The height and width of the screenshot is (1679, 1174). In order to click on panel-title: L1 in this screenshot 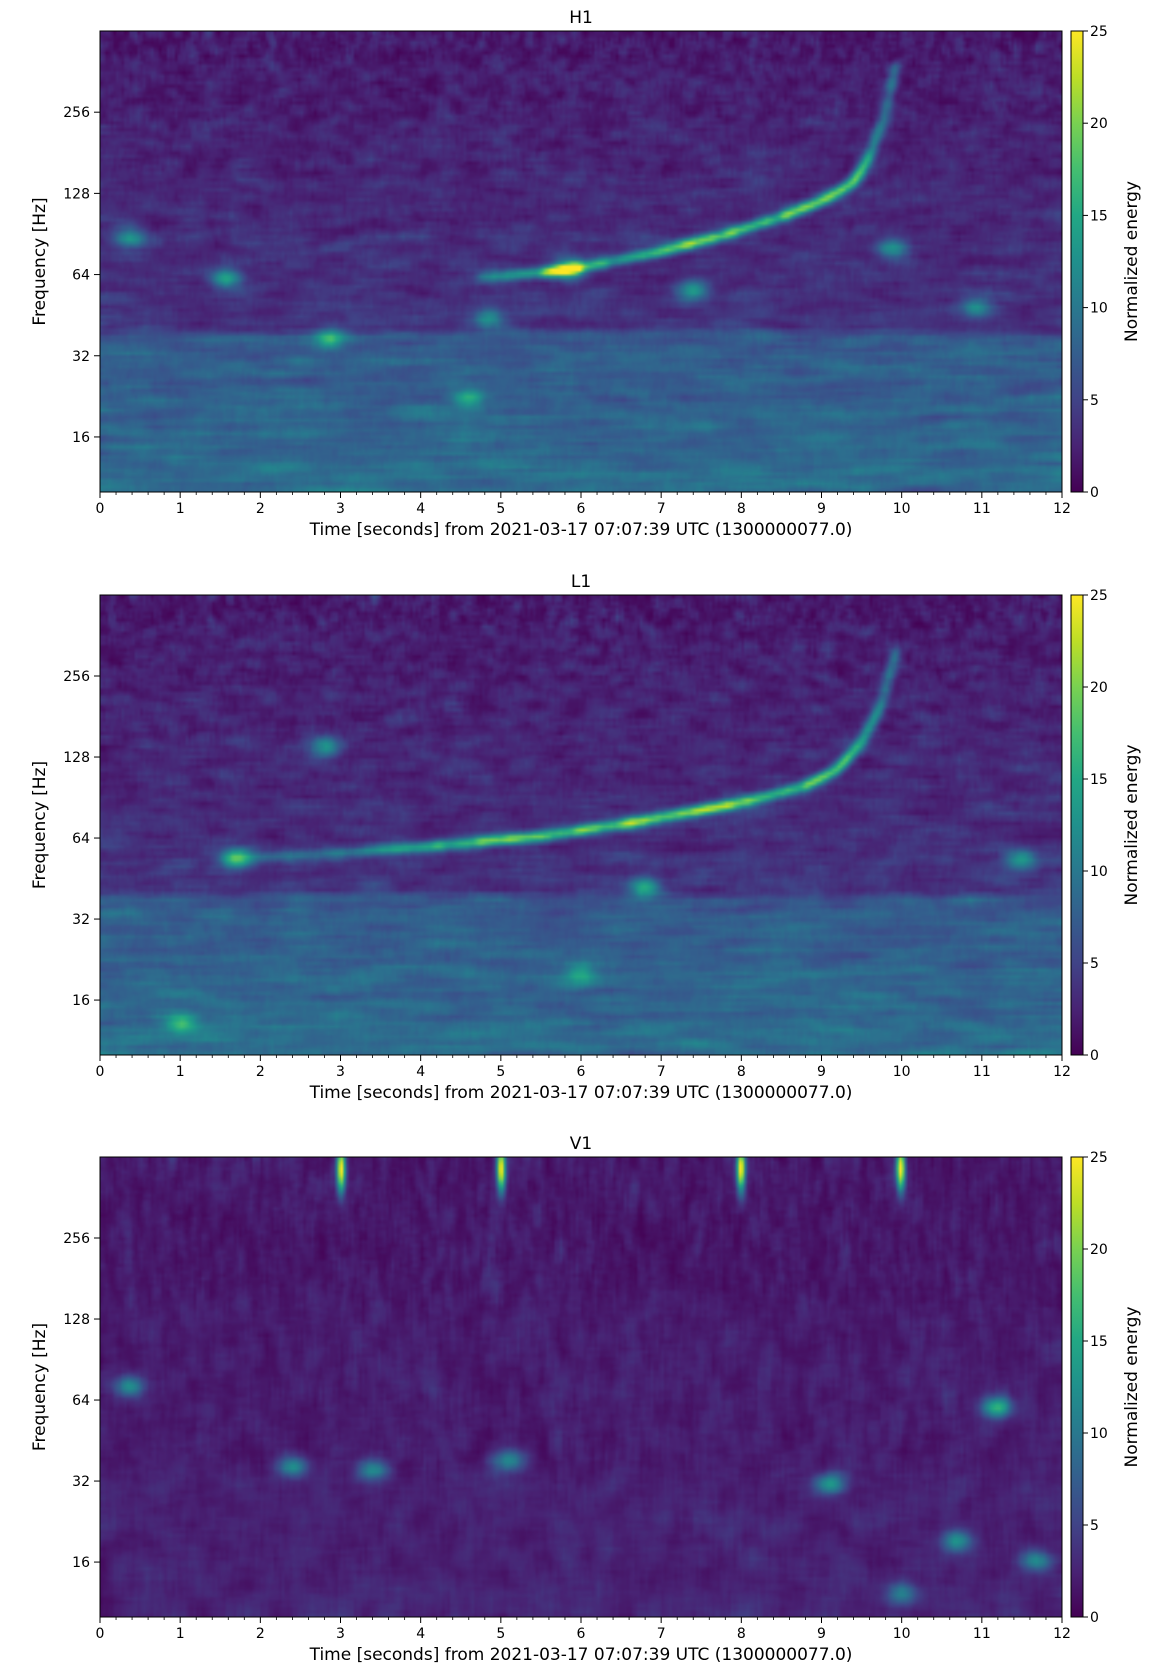, I will do `click(581, 582)`.